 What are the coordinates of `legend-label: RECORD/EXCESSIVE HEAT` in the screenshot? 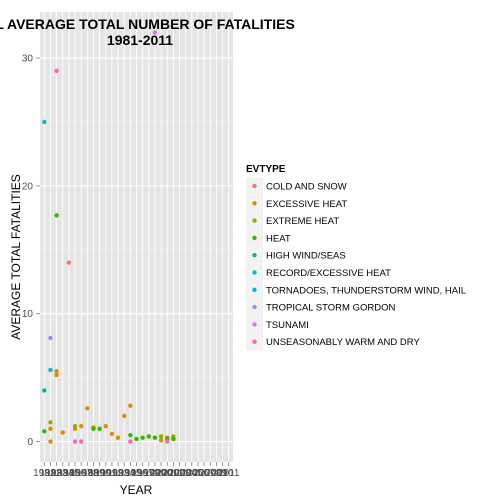 It's located at (328, 273).